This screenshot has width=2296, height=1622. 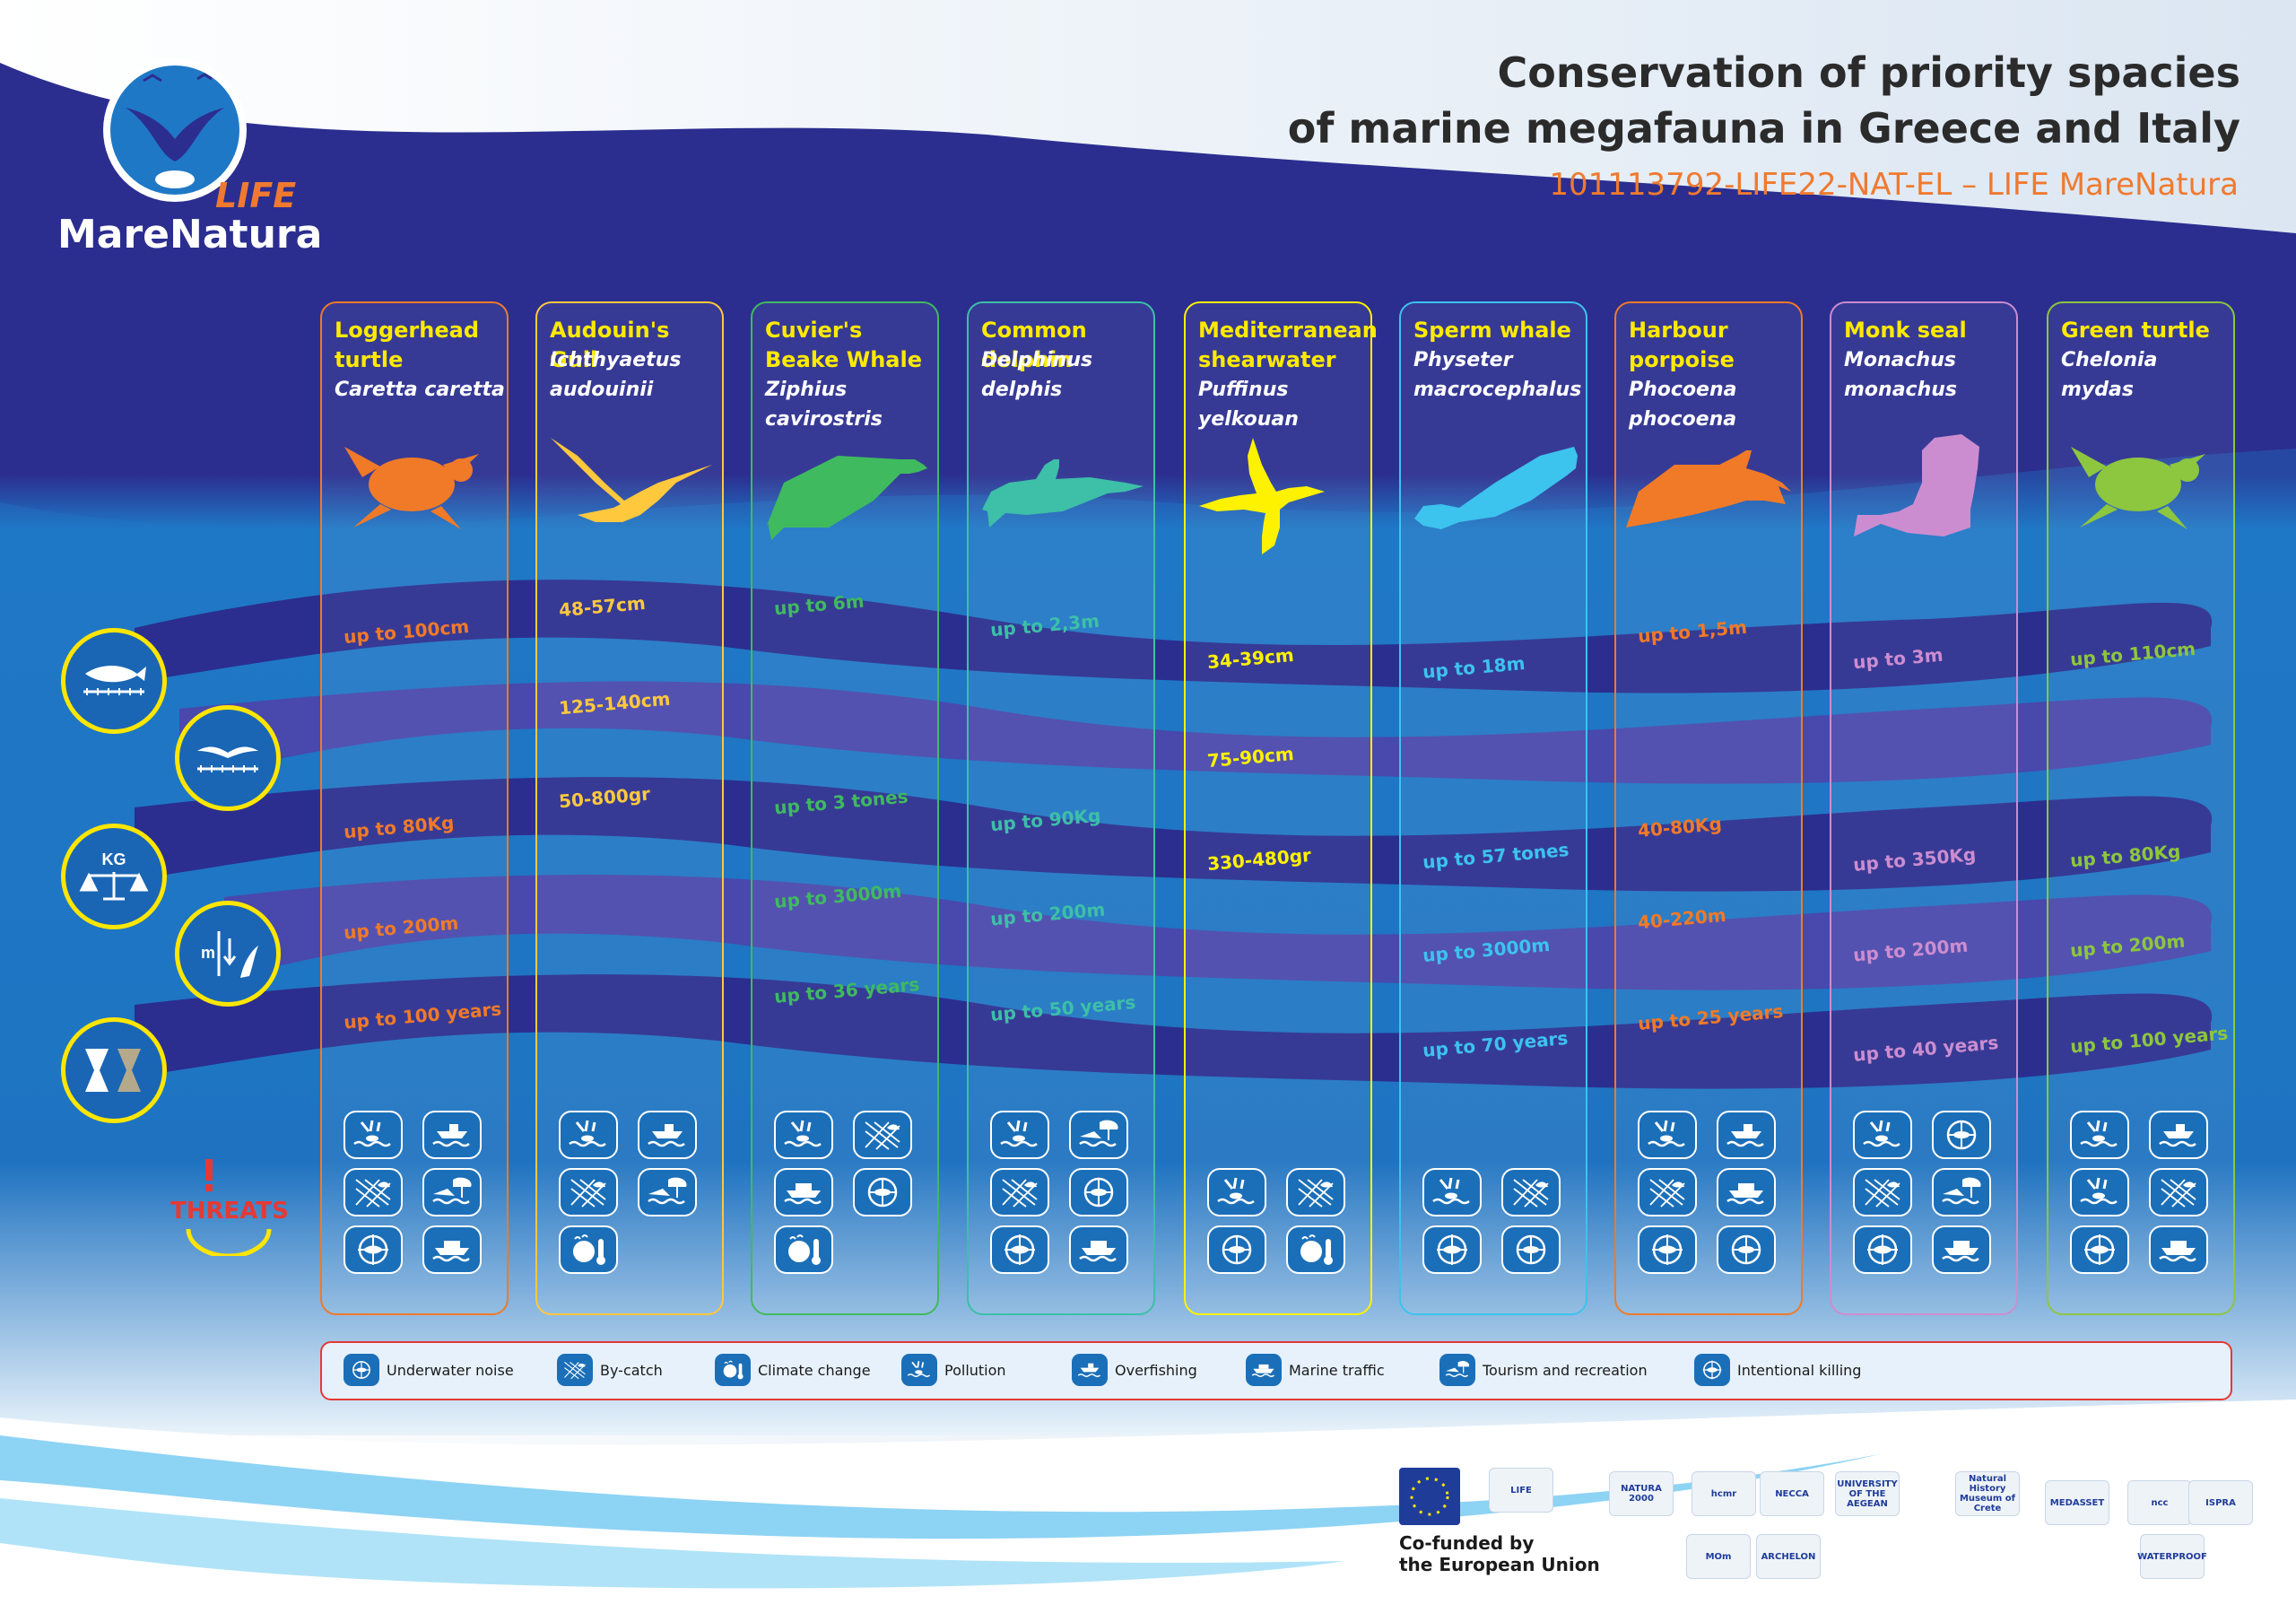 What do you see at coordinates (2133, 654) in the screenshot?
I see `species-length: up to 110cm` at bounding box center [2133, 654].